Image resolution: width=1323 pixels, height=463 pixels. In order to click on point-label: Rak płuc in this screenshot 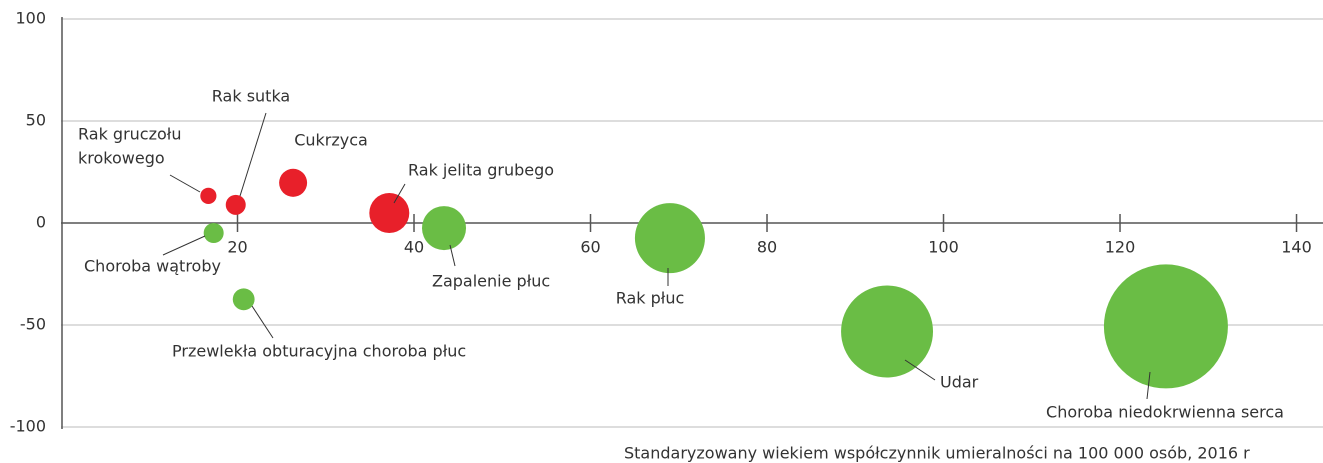, I will do `click(650, 298)`.